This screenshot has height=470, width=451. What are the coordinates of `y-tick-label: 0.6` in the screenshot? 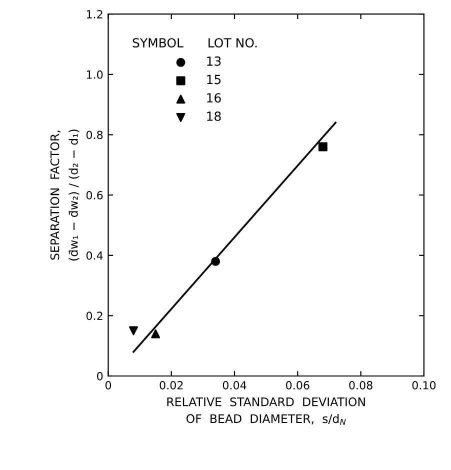 It's located at (94, 195).